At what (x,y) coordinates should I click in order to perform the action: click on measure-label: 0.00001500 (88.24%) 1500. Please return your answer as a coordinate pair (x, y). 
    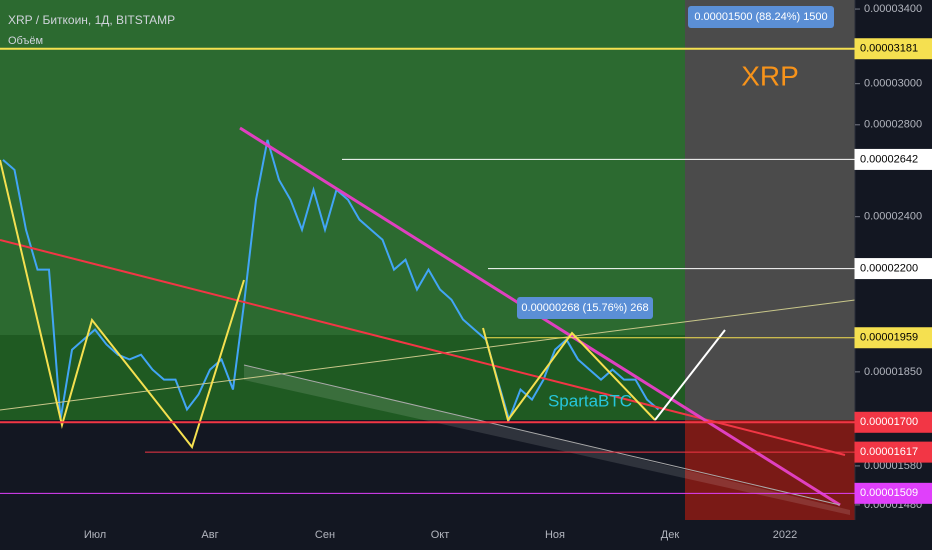
    Looking at the image, I should click on (760, 17).